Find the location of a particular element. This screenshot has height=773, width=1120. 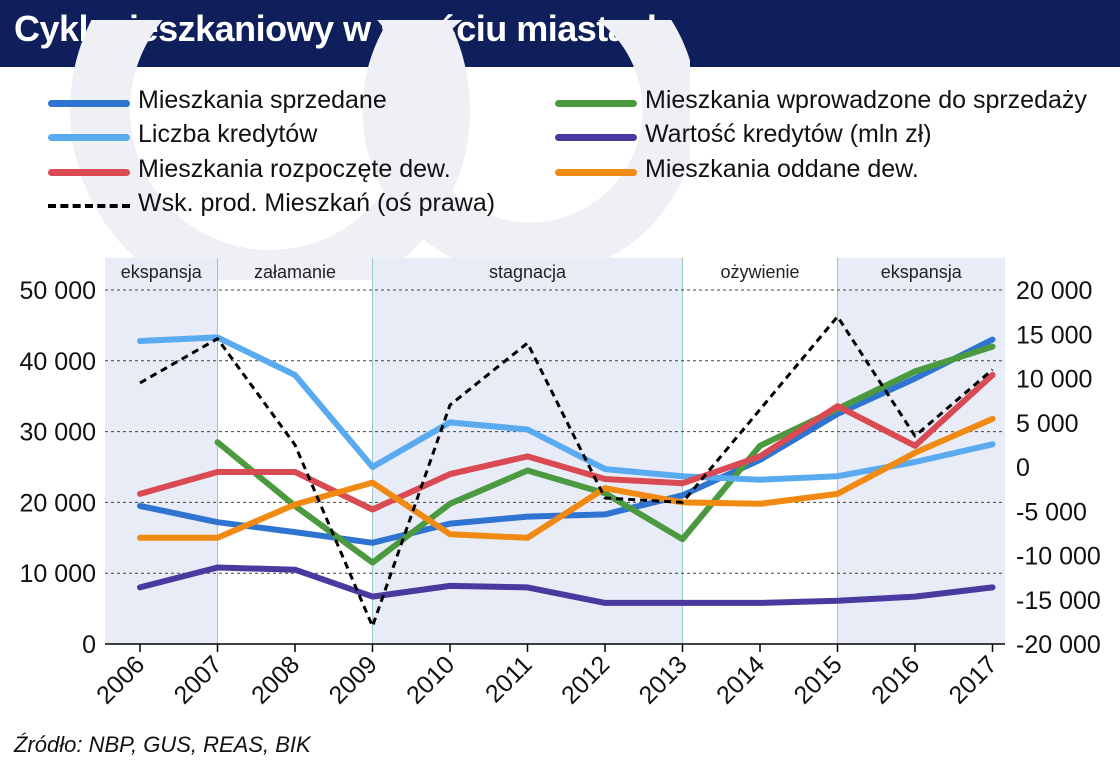

x-tick-label: 2016 is located at coordinates (895, 679).